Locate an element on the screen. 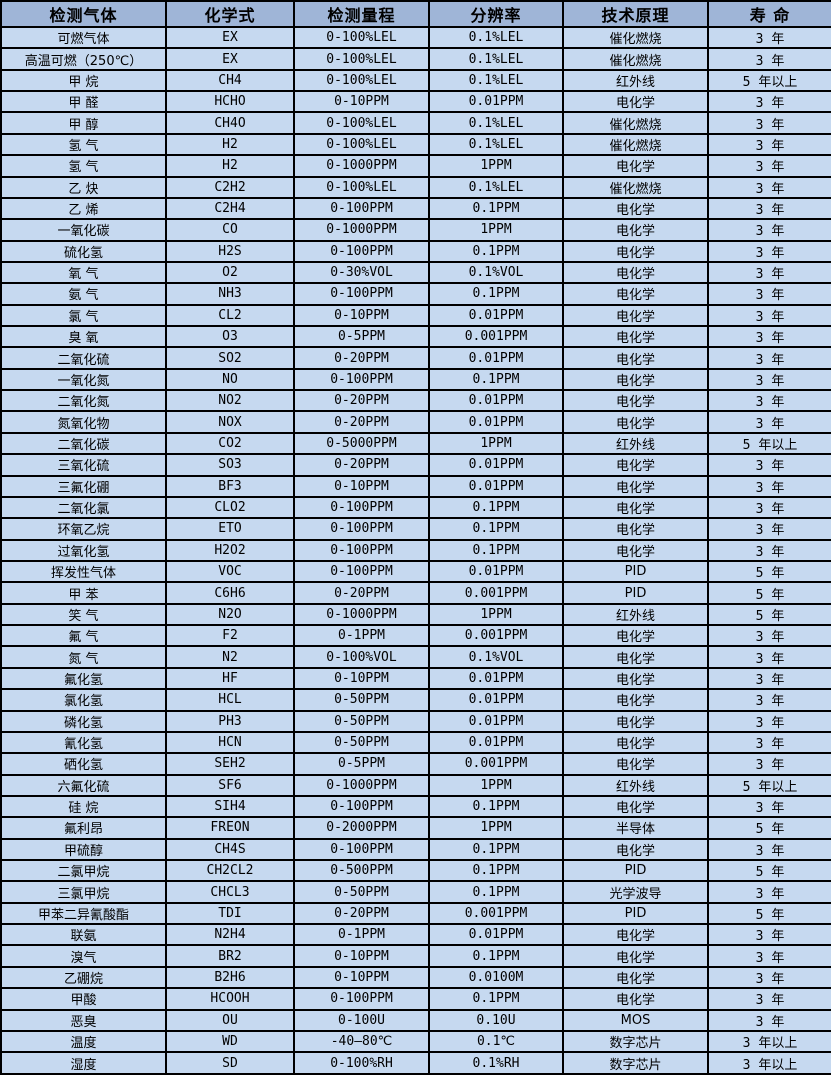  cell-chemical-formula: HCHO is located at coordinates (230, 102).